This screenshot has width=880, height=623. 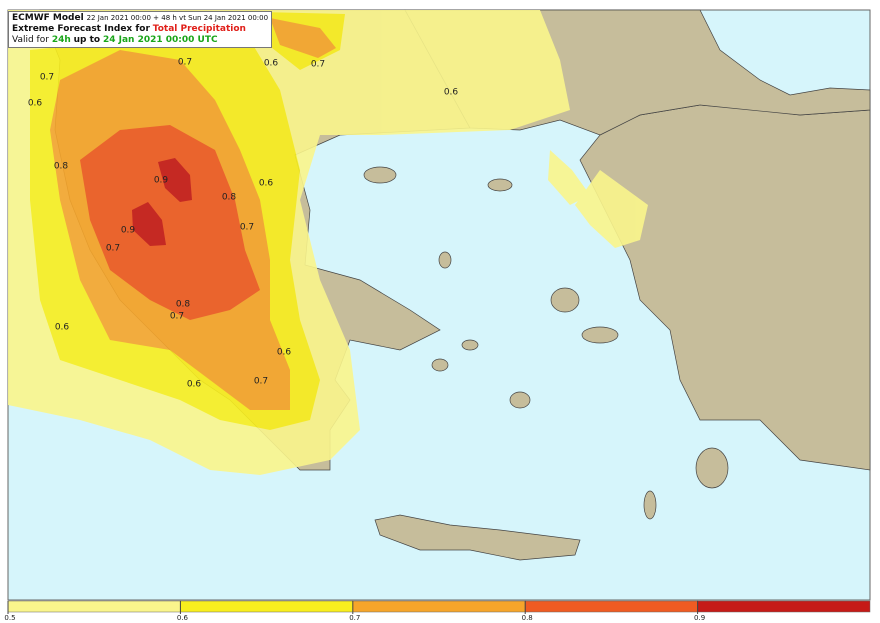 What do you see at coordinates (81, 29) in the screenshot?
I see `product: Extreme Forecast Index for` at bounding box center [81, 29].